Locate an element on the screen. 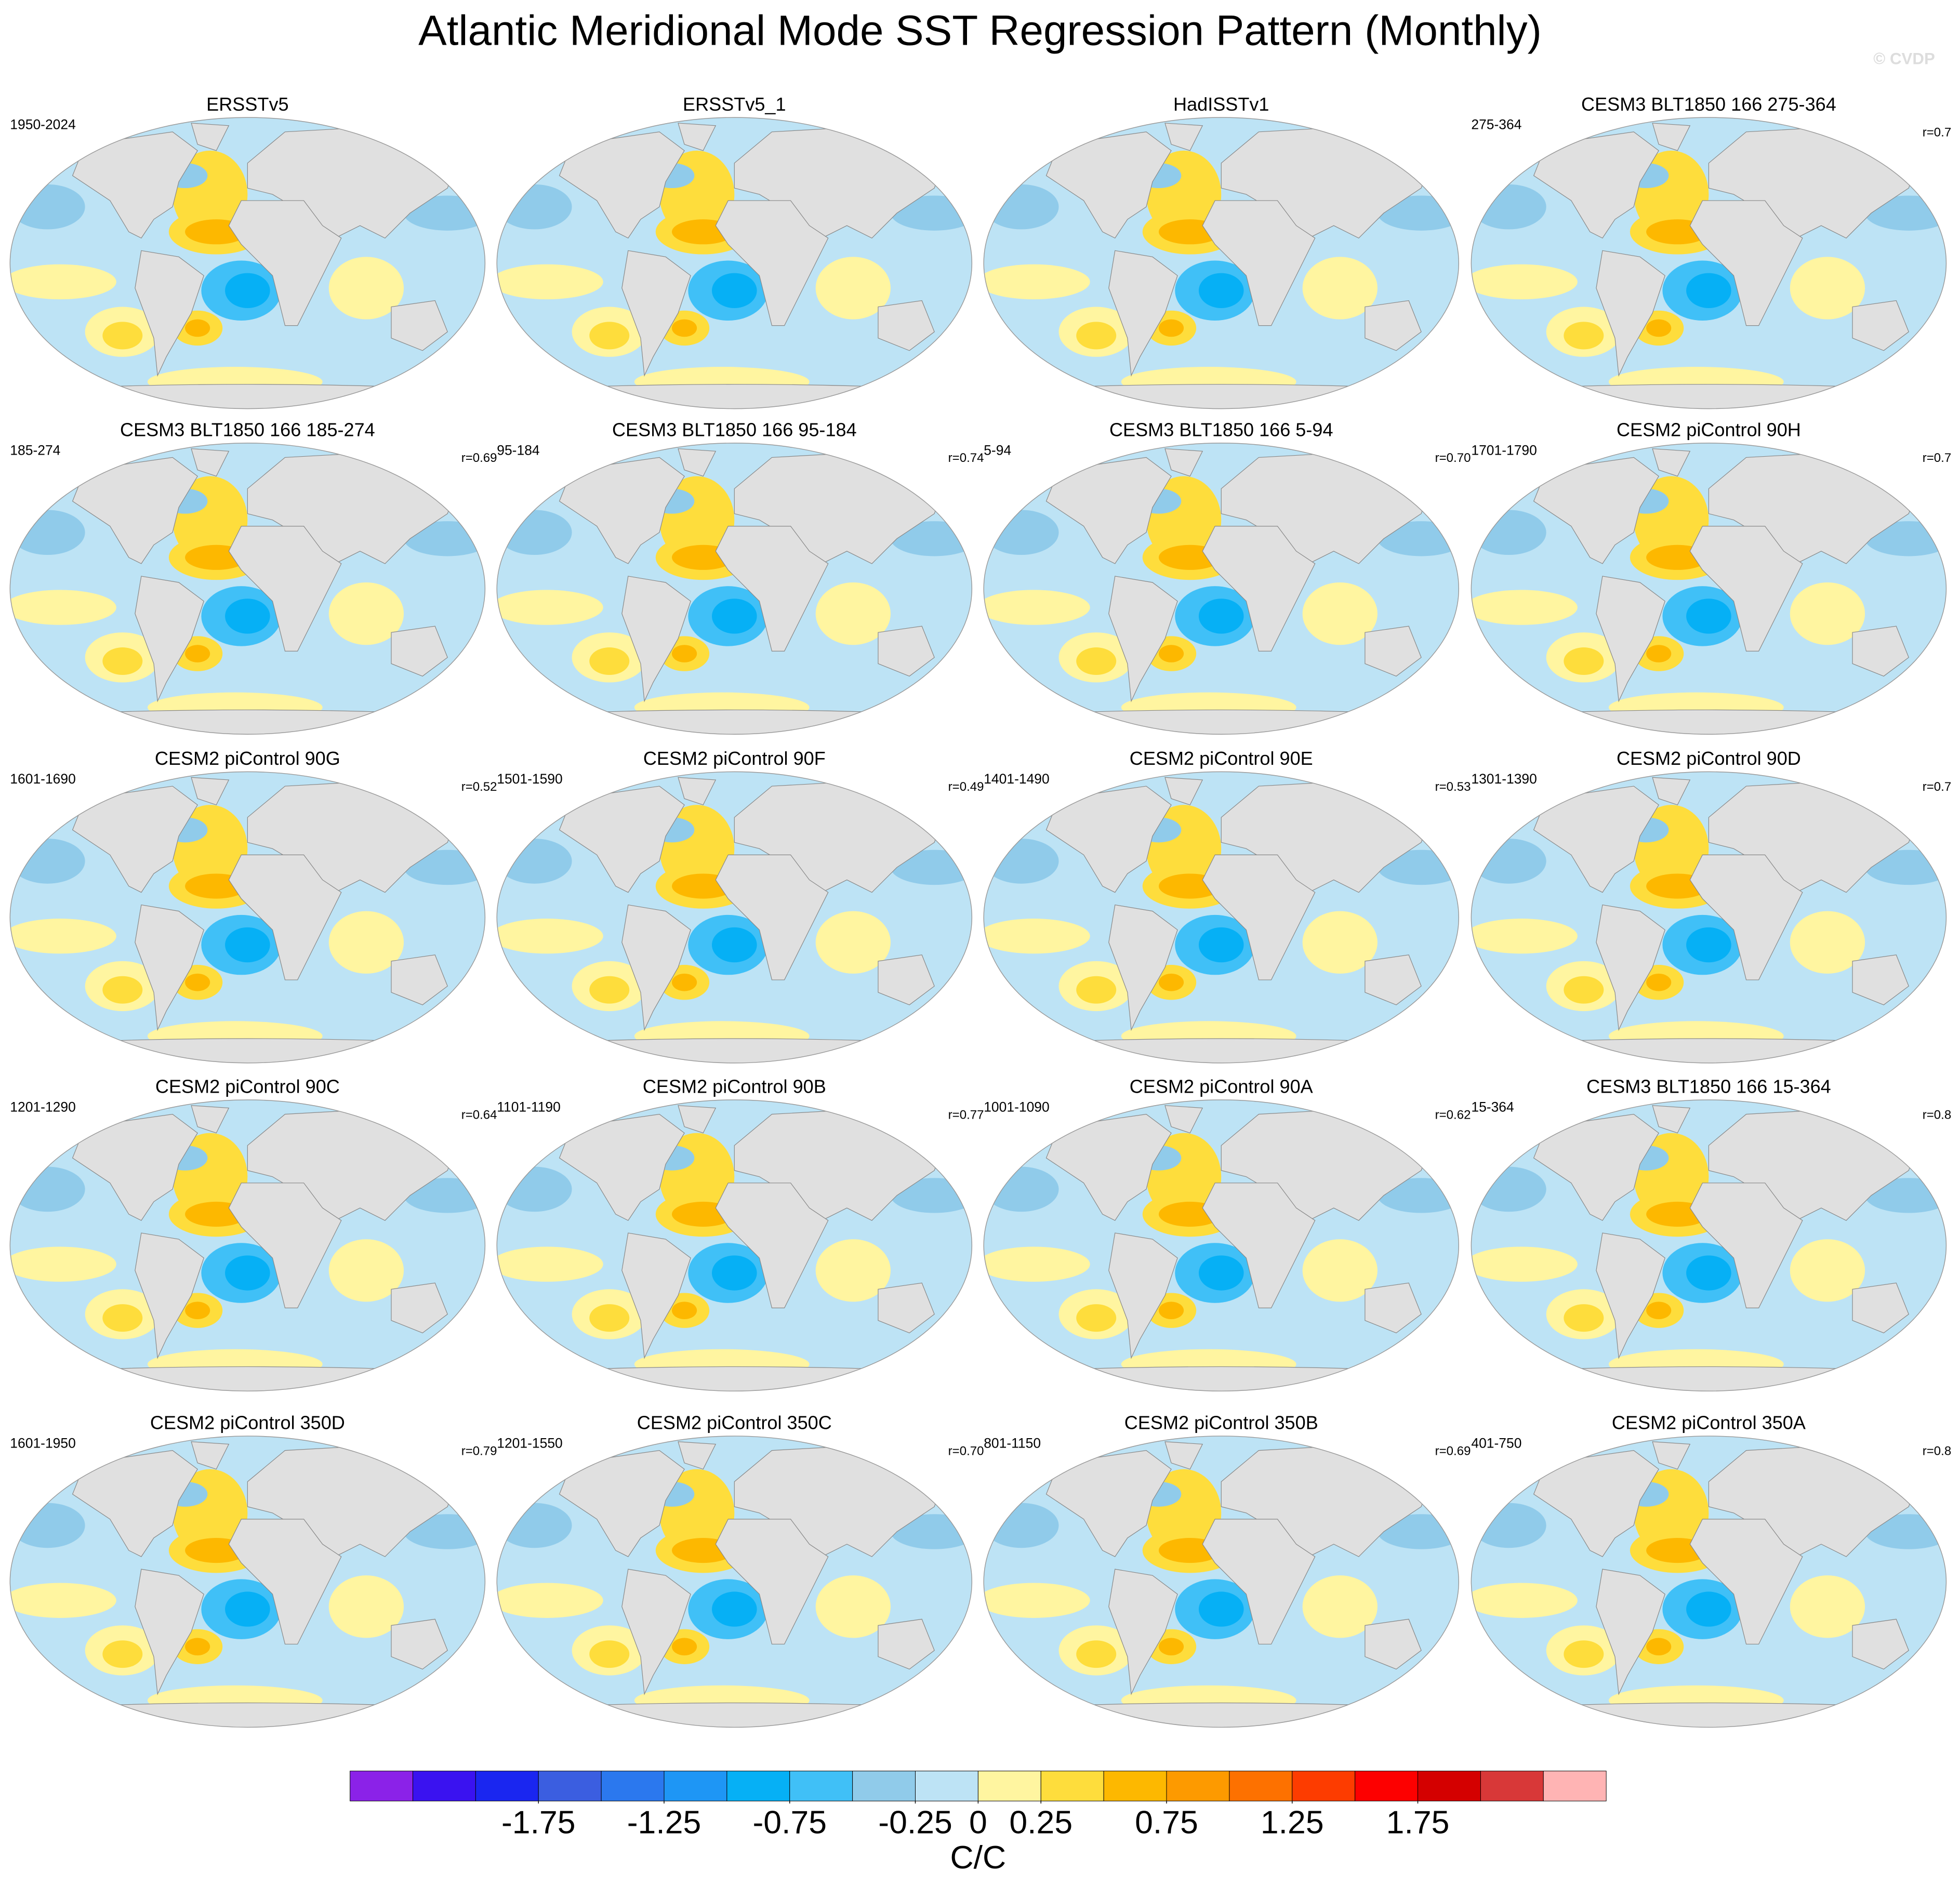  panel-period: 5-94 is located at coordinates (997, 450).